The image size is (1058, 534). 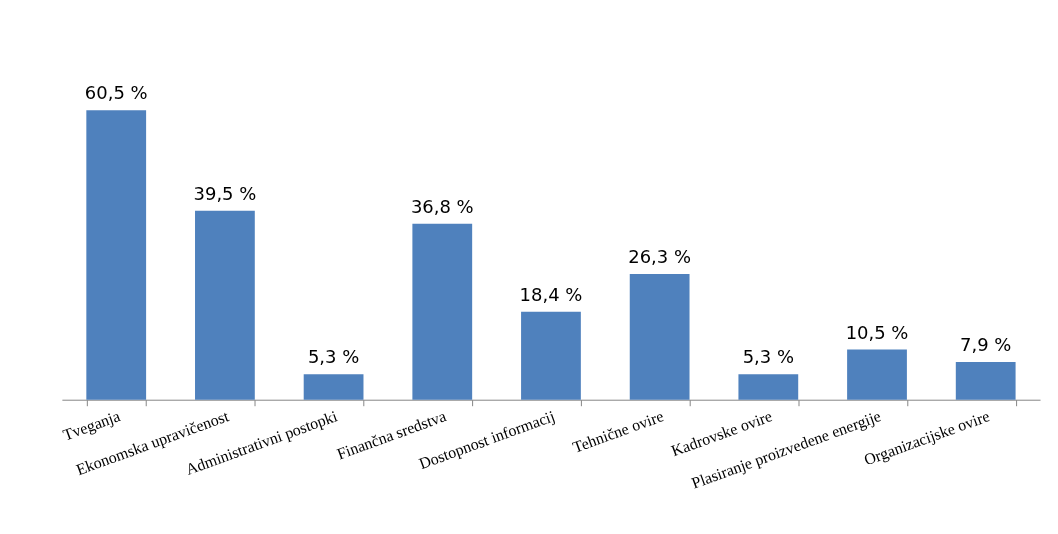 I want to click on data-label: 39,5 %, so click(x=225, y=193).